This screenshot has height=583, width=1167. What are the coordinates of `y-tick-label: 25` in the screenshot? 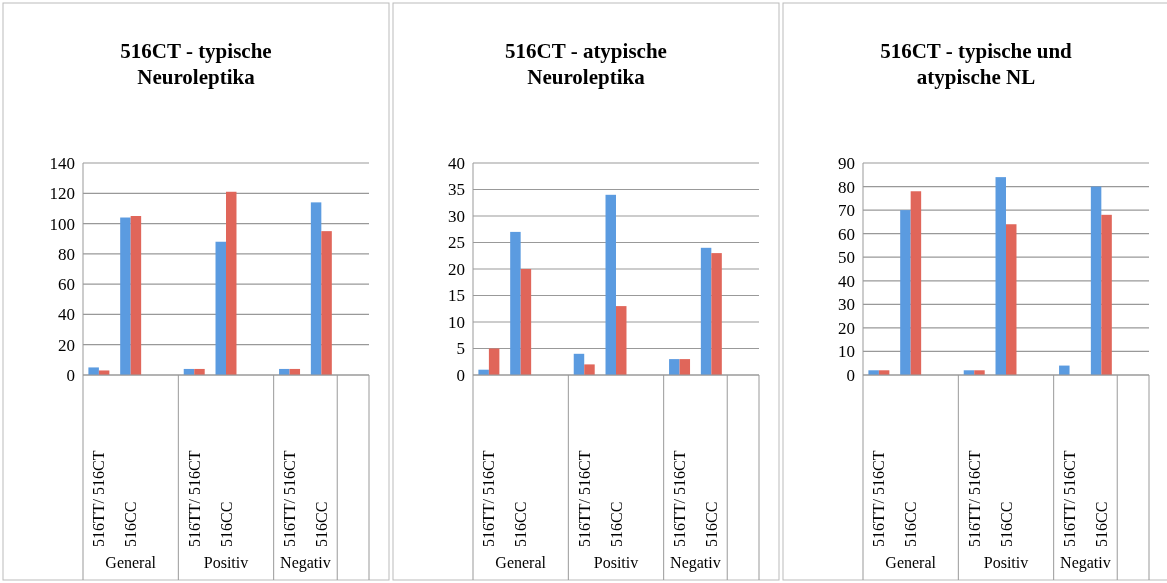 It's located at (456, 243).